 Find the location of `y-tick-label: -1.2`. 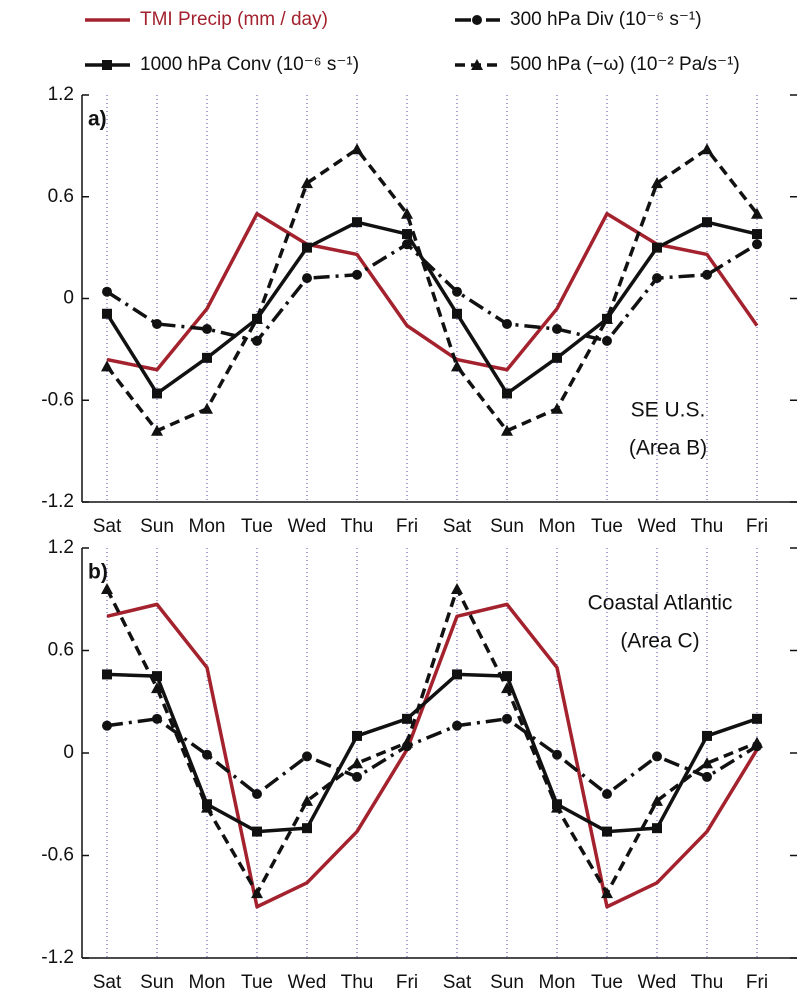

y-tick-label: -1.2 is located at coordinates (57, 957).